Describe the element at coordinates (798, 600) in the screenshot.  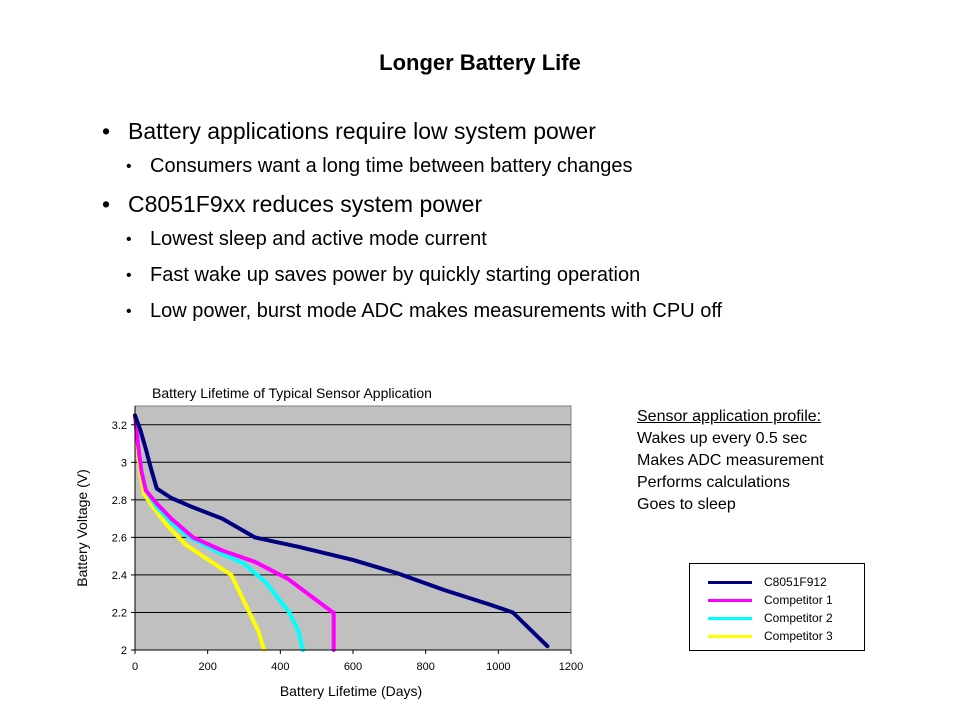
I see `legend-label: Competitor 1` at that location.